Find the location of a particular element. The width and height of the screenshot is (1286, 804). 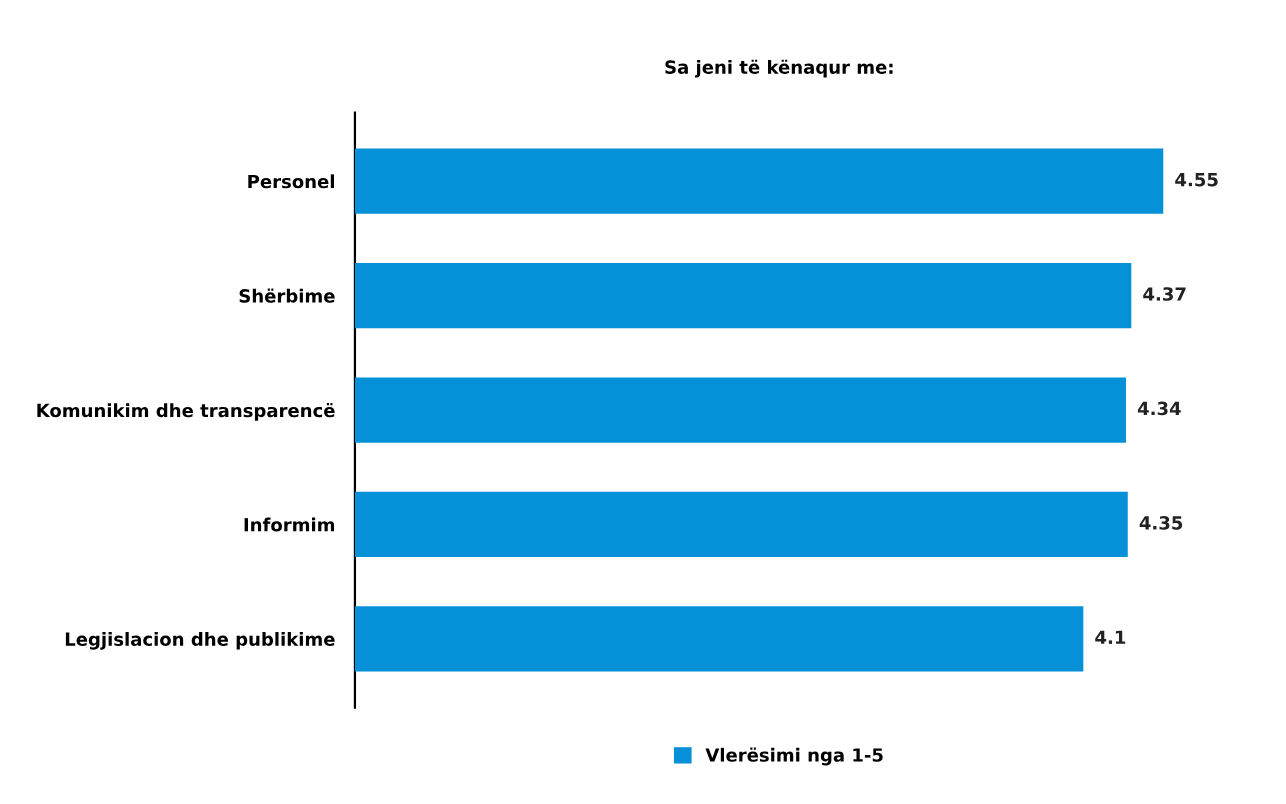

data-label: 4.55 is located at coordinates (1196, 180).